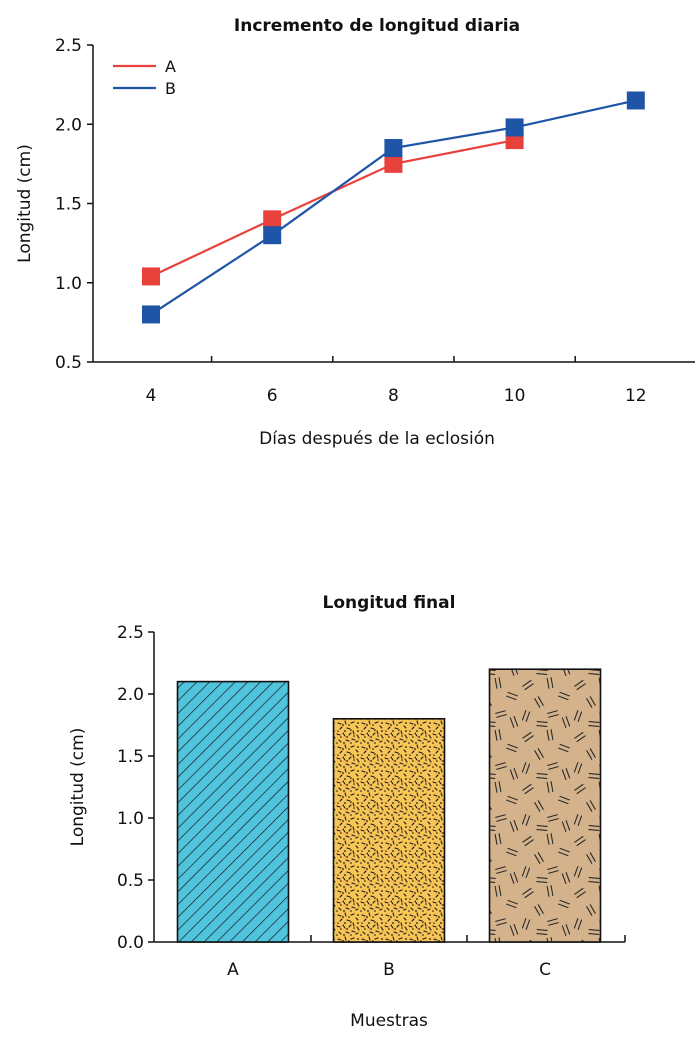  What do you see at coordinates (636, 396) in the screenshot?
I see `line-chart-x-tick-label: 12` at bounding box center [636, 396].